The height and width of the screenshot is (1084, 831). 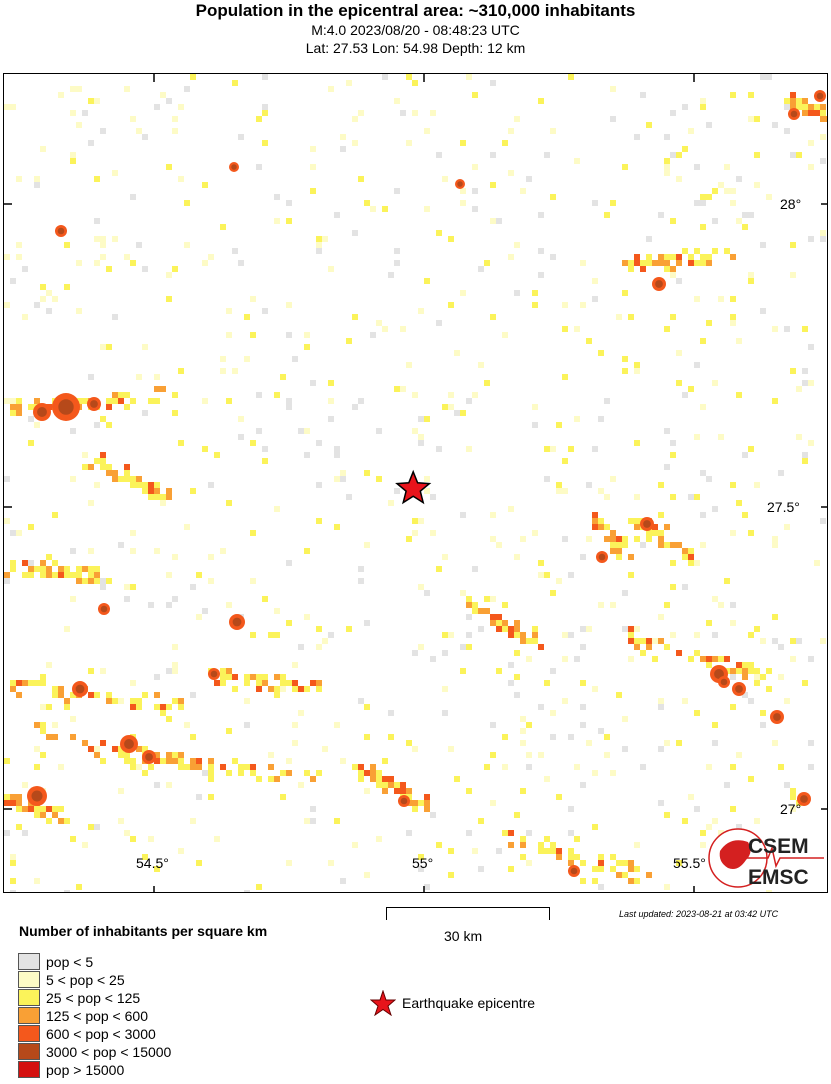 What do you see at coordinates (778, 877) in the screenshot?
I see `svg-text: EMSC` at bounding box center [778, 877].